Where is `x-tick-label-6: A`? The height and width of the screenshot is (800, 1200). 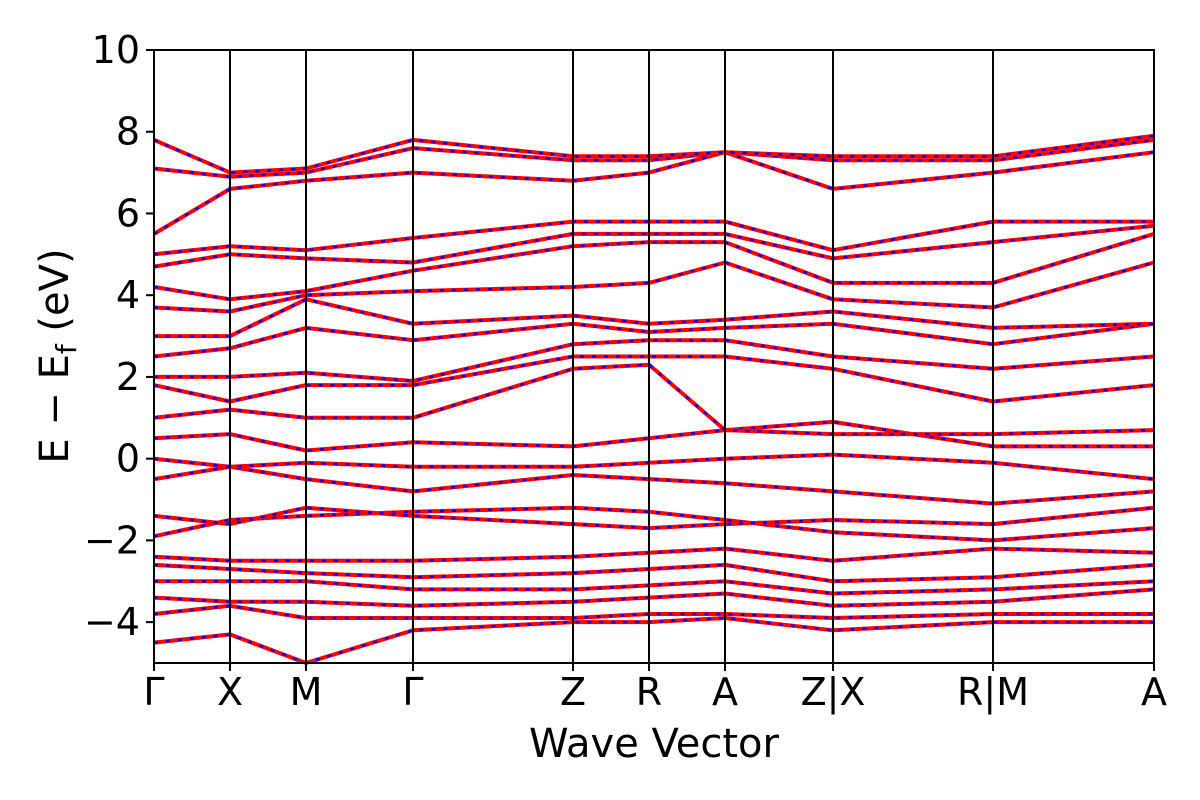
x-tick-label-6: A is located at coordinates (725, 692).